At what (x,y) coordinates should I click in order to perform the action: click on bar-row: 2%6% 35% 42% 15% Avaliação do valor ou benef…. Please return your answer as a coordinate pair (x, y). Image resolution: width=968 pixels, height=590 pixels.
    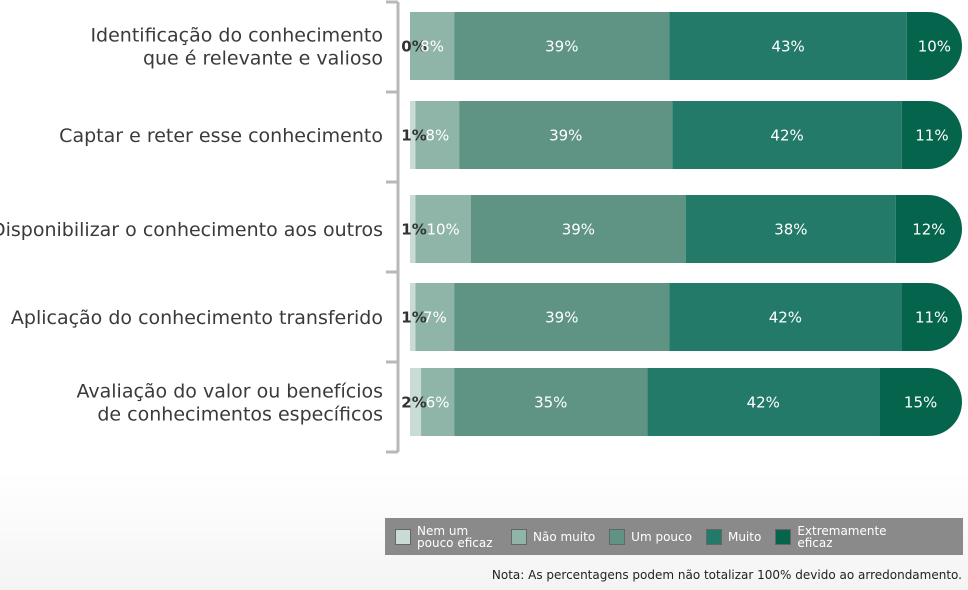
    Looking at the image, I should click on (519, 402).